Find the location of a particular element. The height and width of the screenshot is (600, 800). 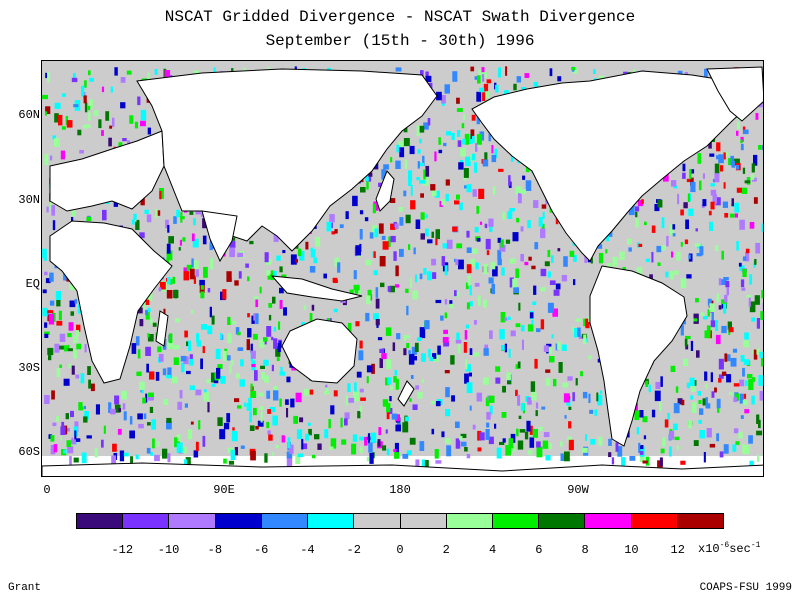

color-scale-label: 8 is located at coordinates (585, 550).